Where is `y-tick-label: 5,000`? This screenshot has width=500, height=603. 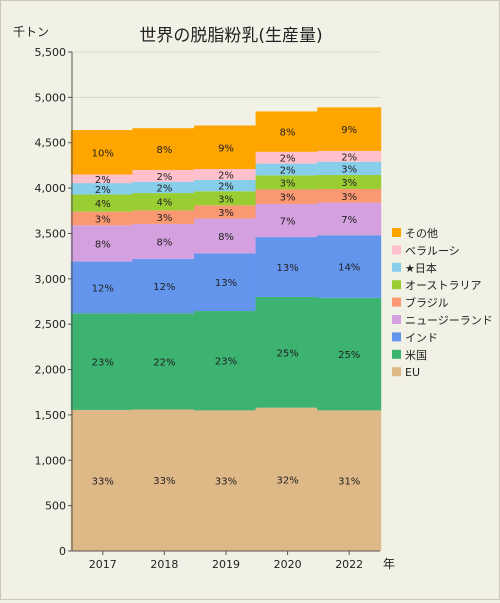 y-tick-label: 5,000 is located at coordinates (51, 97).